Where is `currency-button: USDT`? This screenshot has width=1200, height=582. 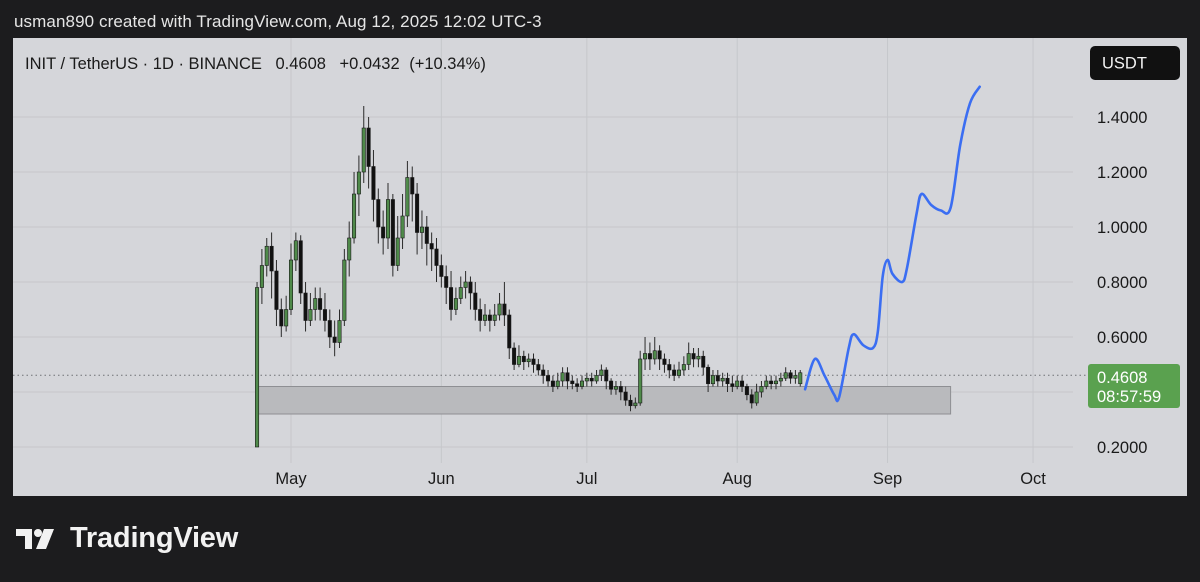
currency-button: USDT is located at coordinates (1135, 63).